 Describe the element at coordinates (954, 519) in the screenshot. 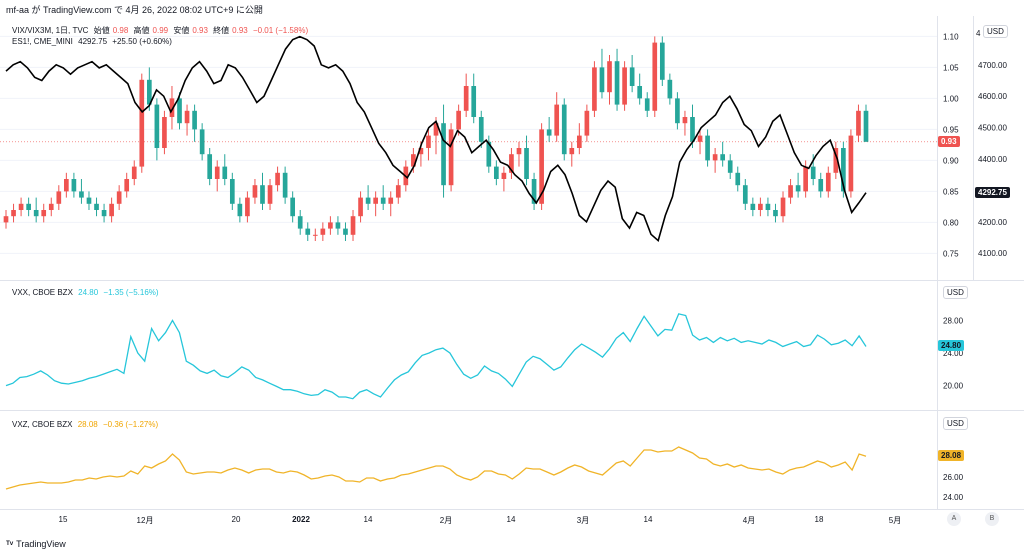

I see `auto-scale-button: A` at that location.